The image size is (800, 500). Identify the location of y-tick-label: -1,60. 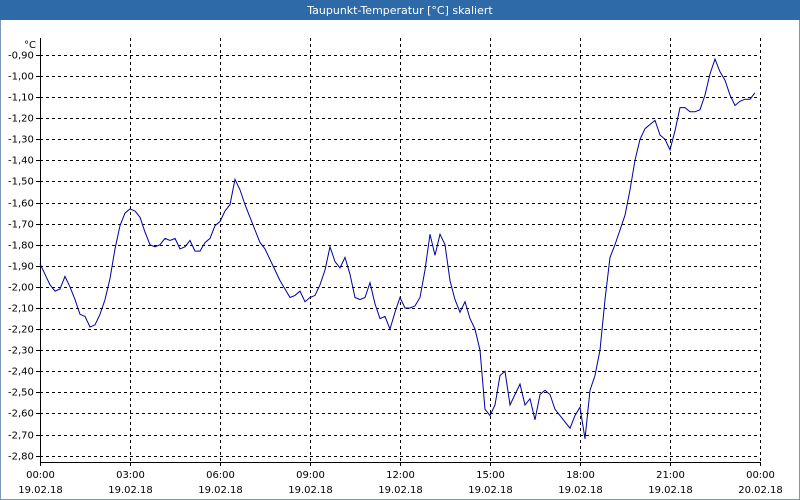
(21, 204).